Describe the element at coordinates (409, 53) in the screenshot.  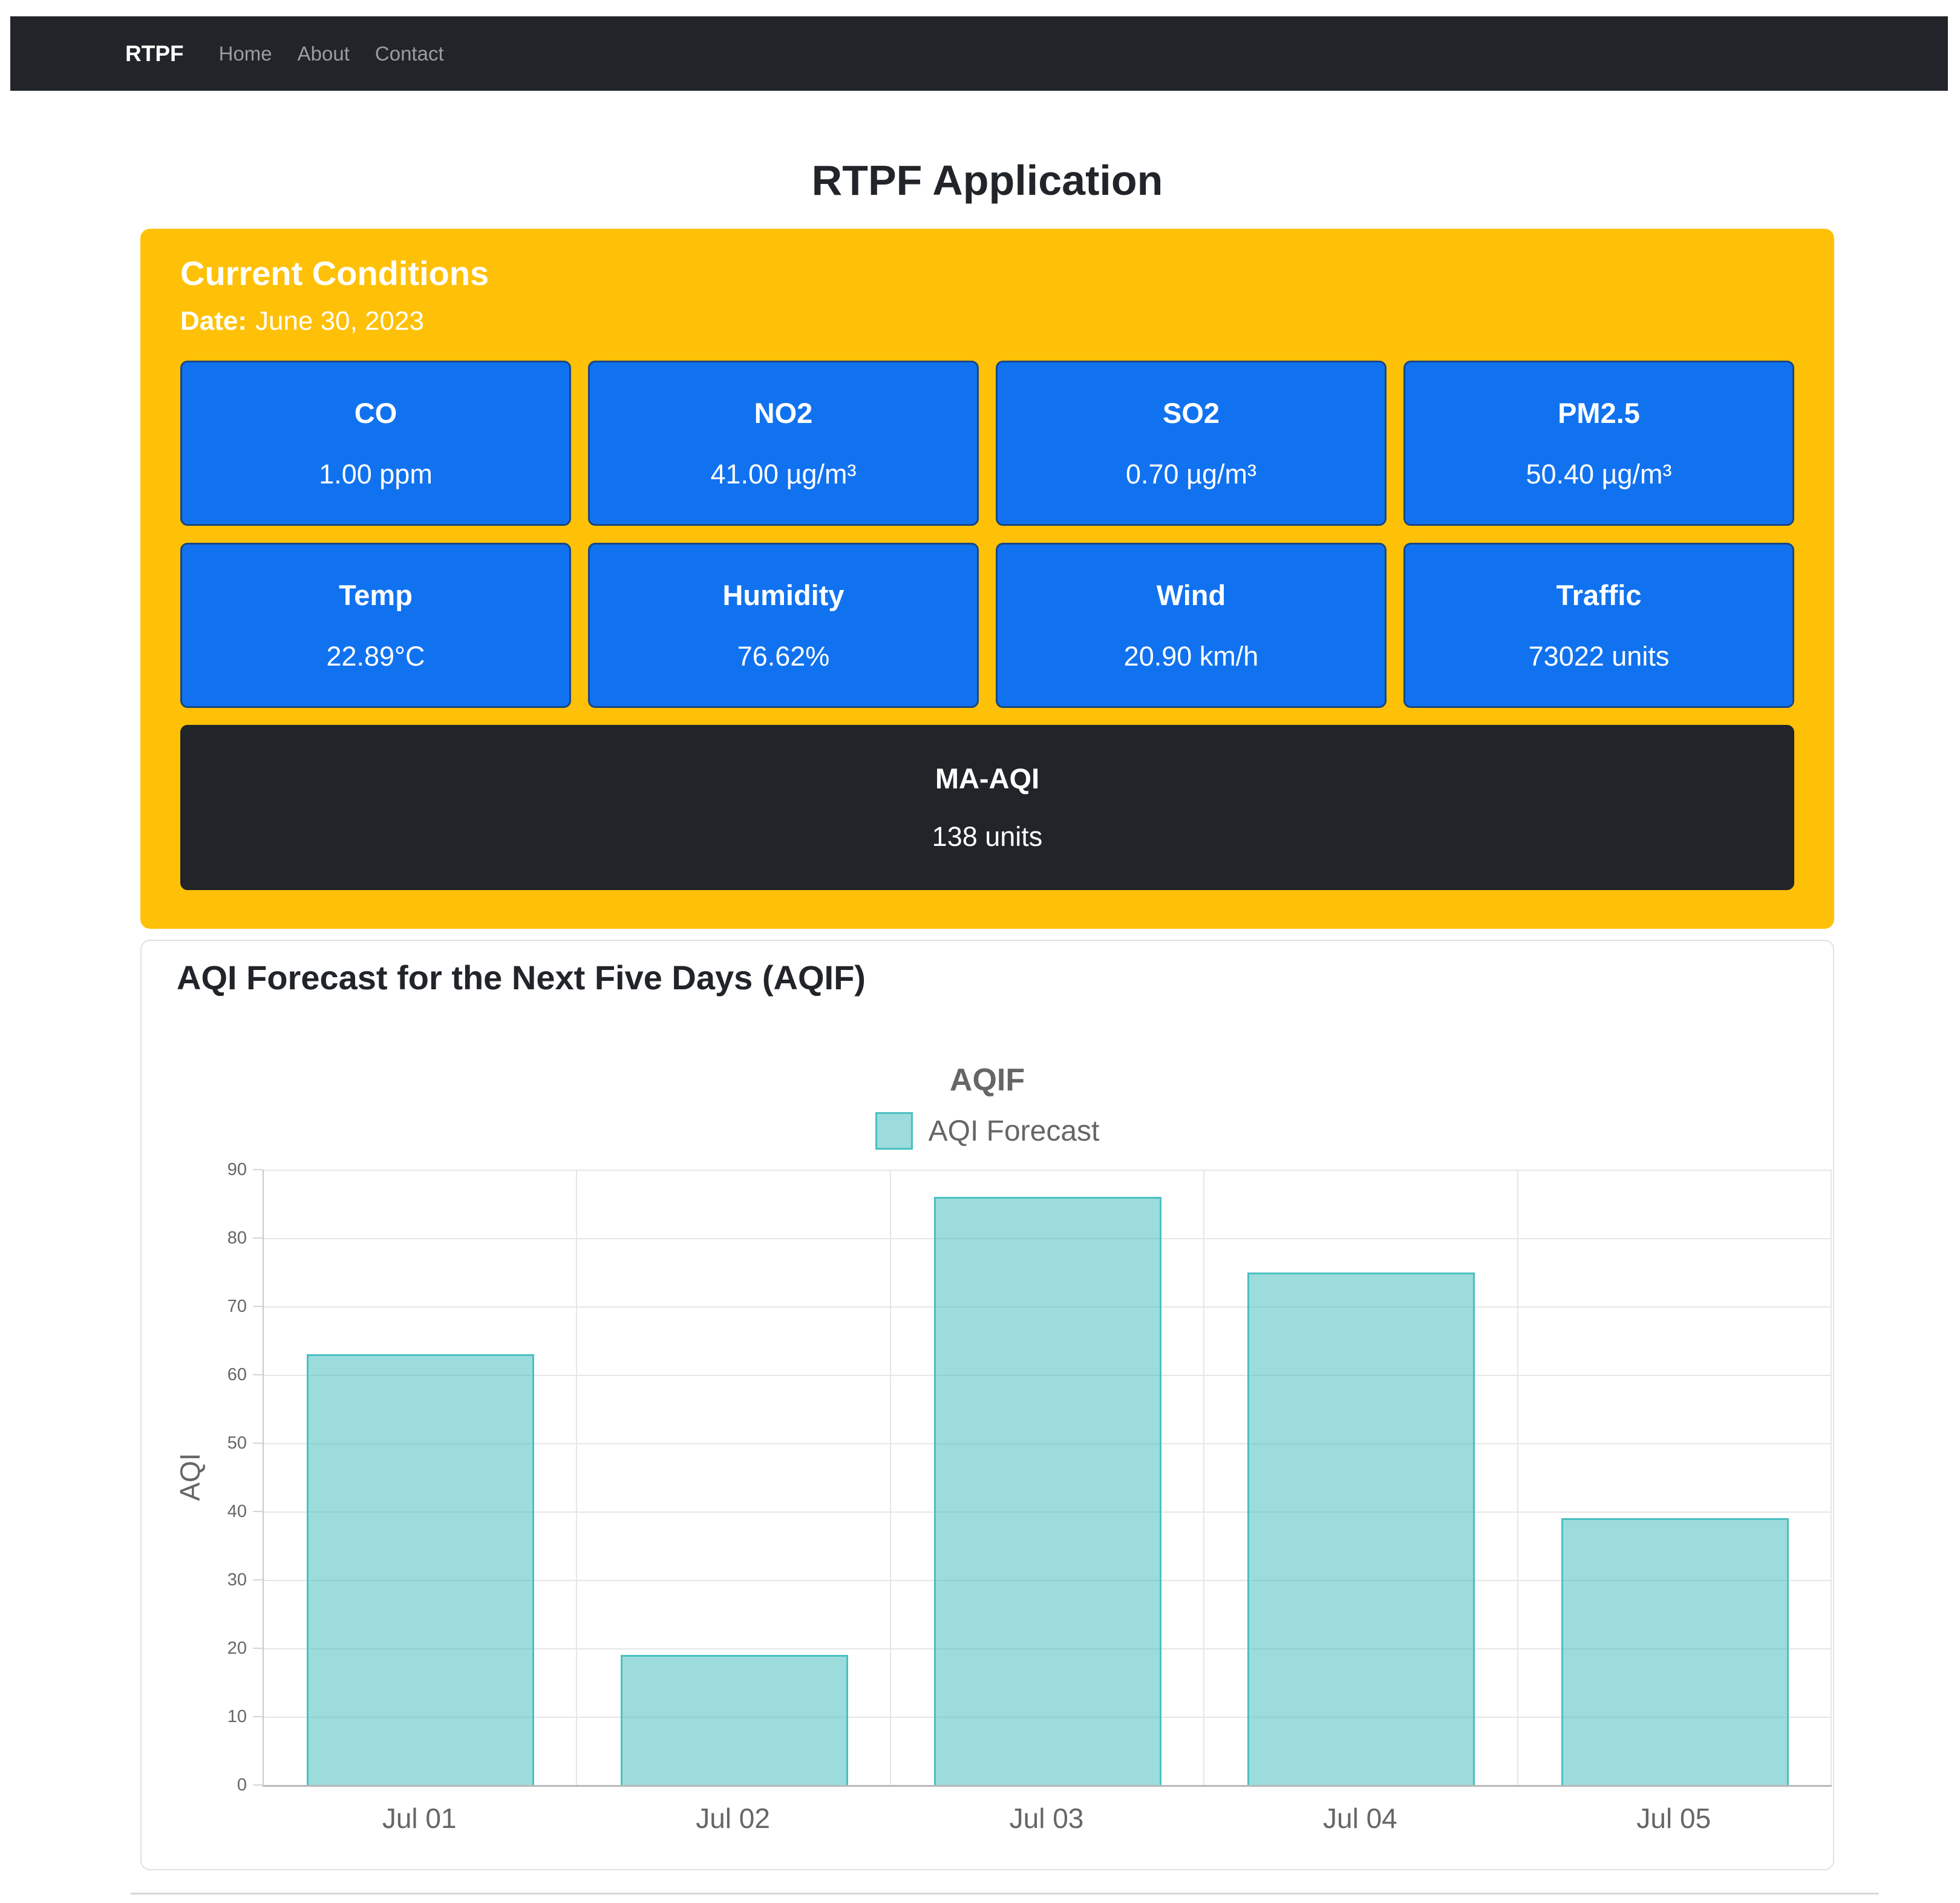
I see `nav-link-contact: Contact` at that location.